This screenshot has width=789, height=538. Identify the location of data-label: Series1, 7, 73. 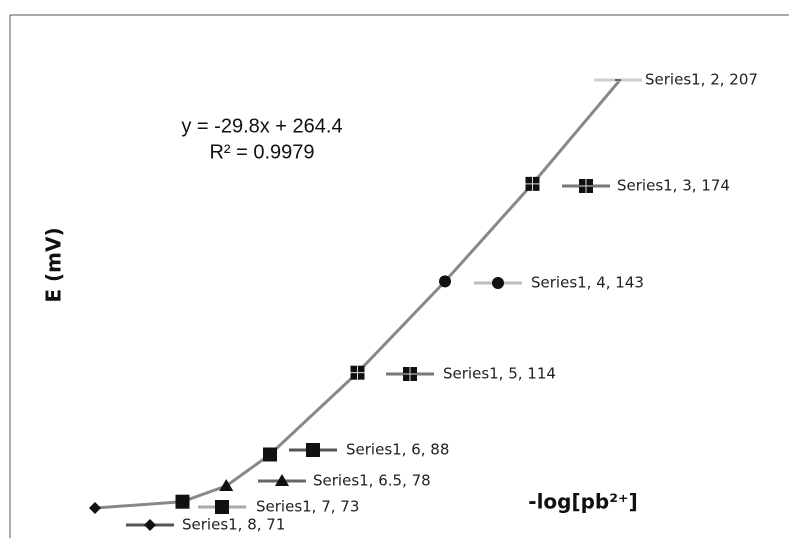
(307, 507).